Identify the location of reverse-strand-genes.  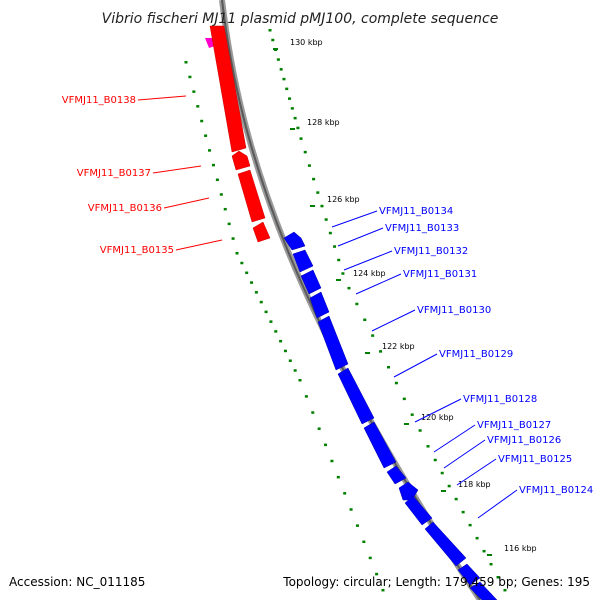
(238, 134).